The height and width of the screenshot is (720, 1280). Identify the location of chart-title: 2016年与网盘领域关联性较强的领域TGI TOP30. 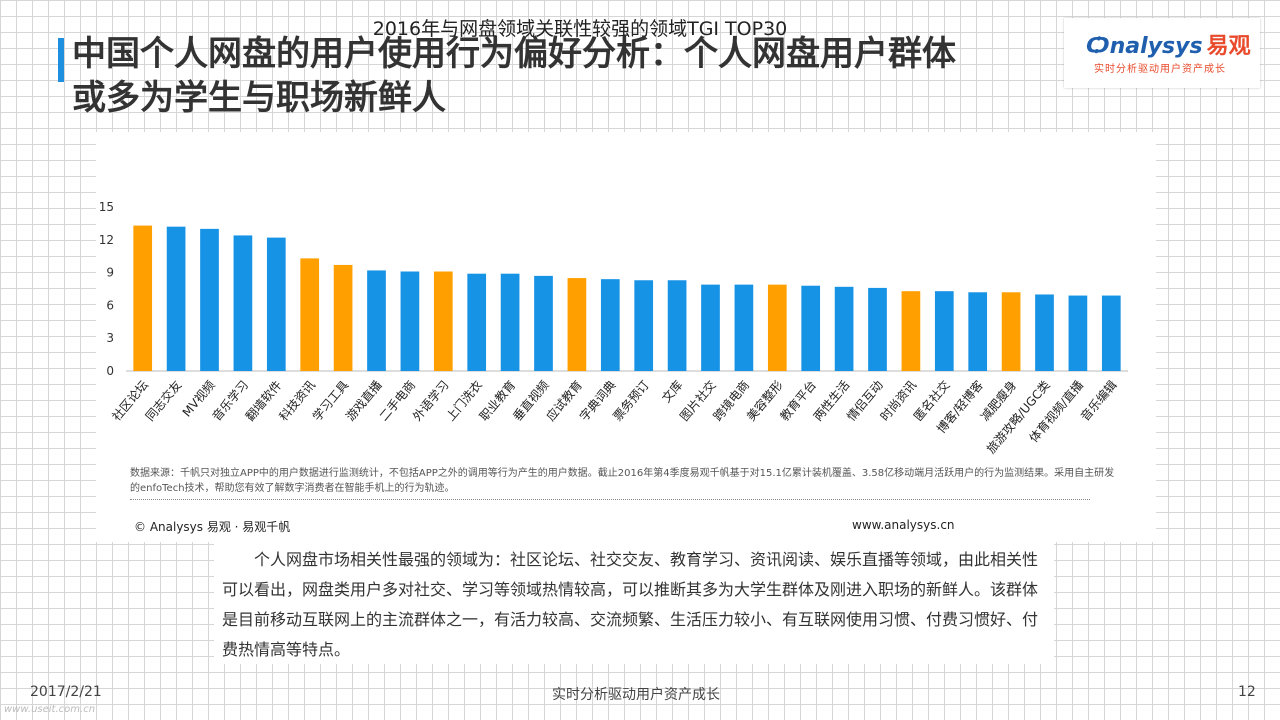
(580, 29).